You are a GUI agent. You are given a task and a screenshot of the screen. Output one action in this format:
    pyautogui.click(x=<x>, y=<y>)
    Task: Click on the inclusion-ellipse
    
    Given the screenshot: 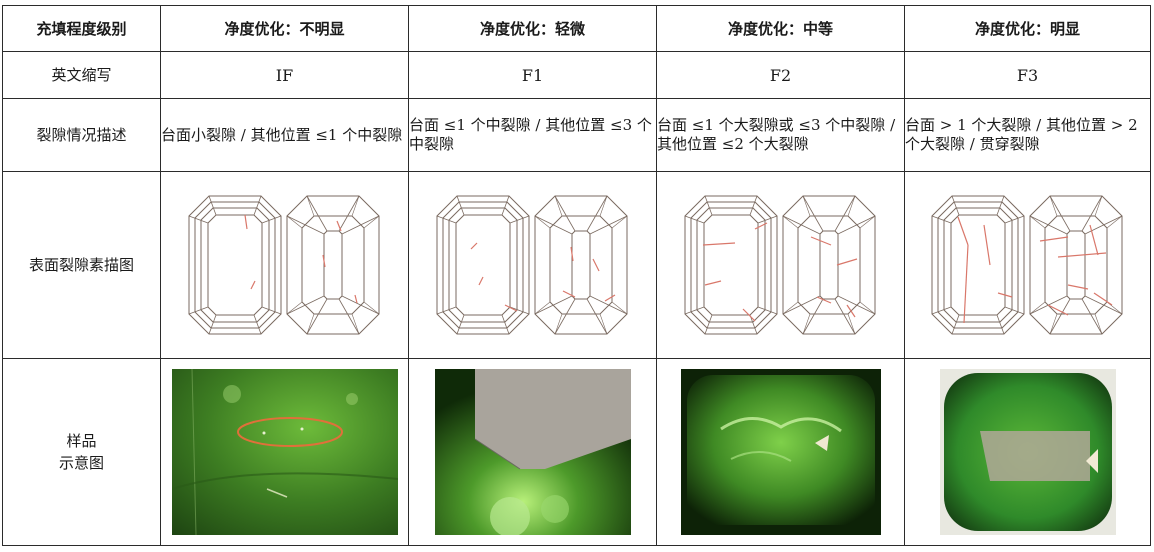 What is the action you would take?
    pyautogui.click(x=289, y=432)
    